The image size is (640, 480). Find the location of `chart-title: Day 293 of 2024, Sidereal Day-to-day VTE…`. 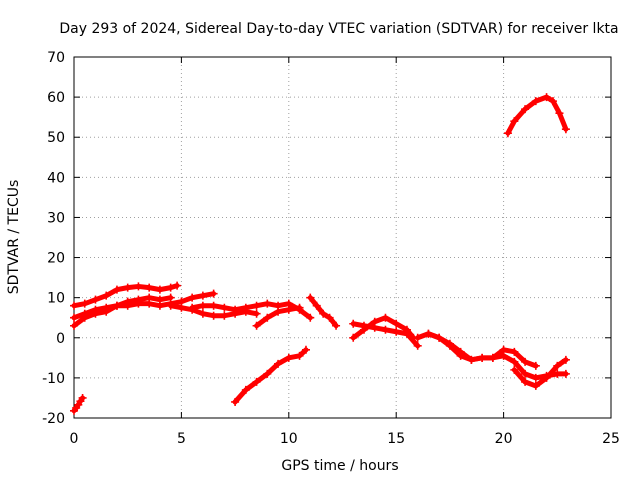

chart-title: Day 293 of 2024, Sidereal Day-to-day VTE… is located at coordinates (338, 29).